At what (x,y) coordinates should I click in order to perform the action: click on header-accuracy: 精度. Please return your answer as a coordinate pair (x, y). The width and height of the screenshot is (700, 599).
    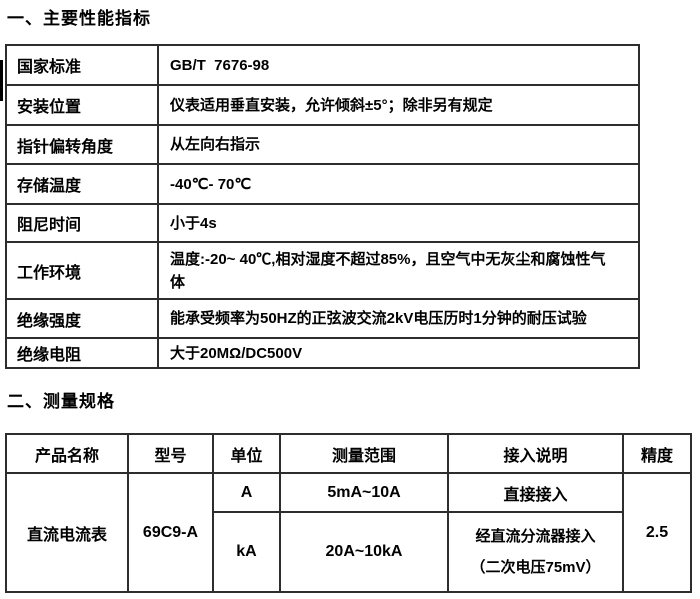
    Looking at the image, I should click on (657, 453).